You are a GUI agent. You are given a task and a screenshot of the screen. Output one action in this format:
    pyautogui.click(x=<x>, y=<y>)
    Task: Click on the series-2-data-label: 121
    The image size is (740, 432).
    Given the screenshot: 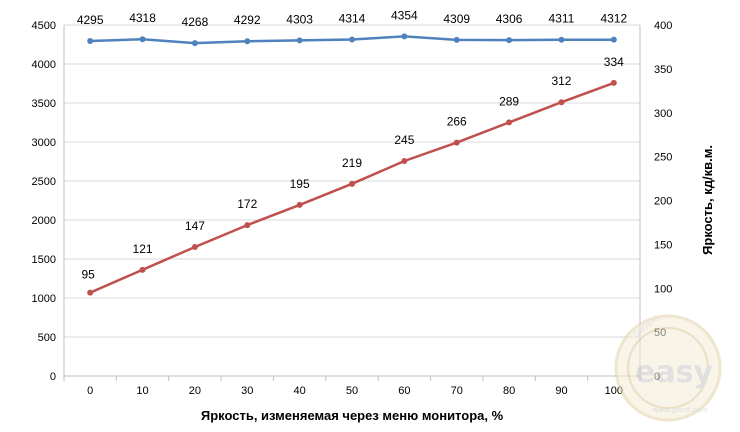 What is the action you would take?
    pyautogui.click(x=143, y=249)
    